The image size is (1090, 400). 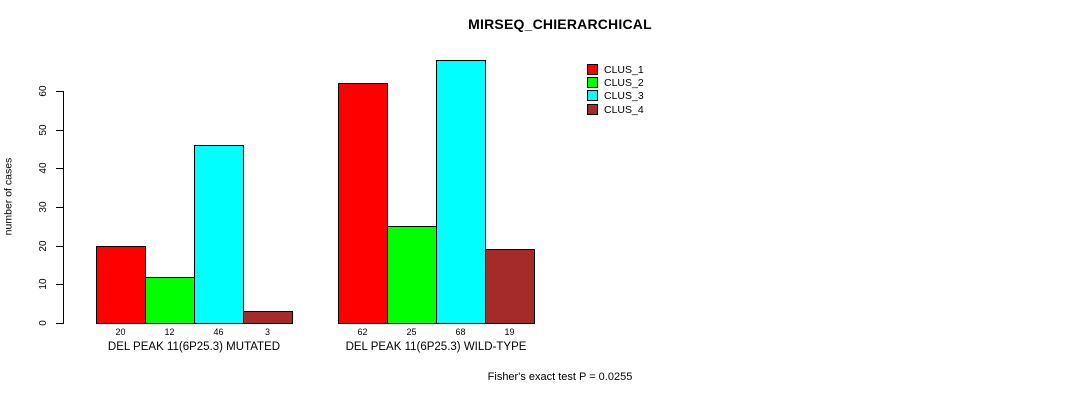 I want to click on legend-item-label: CLUS_2, so click(x=624, y=83).